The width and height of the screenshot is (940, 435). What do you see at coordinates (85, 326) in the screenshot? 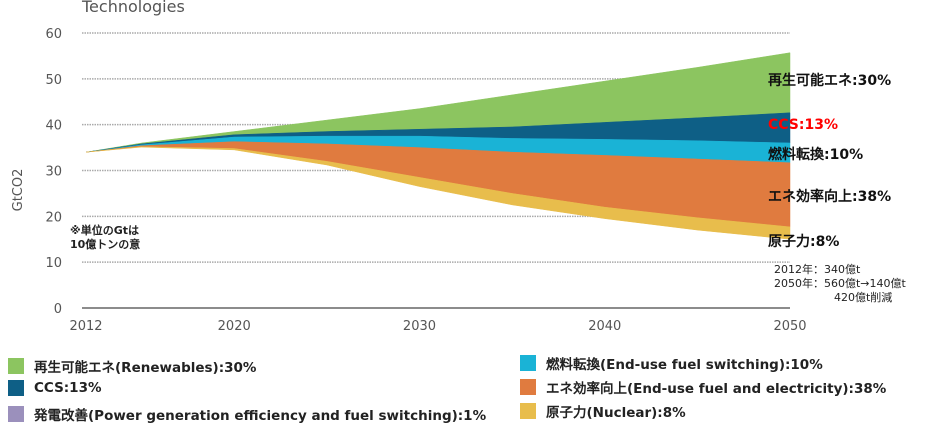
I see `x-tick-label: 2012` at bounding box center [85, 326].